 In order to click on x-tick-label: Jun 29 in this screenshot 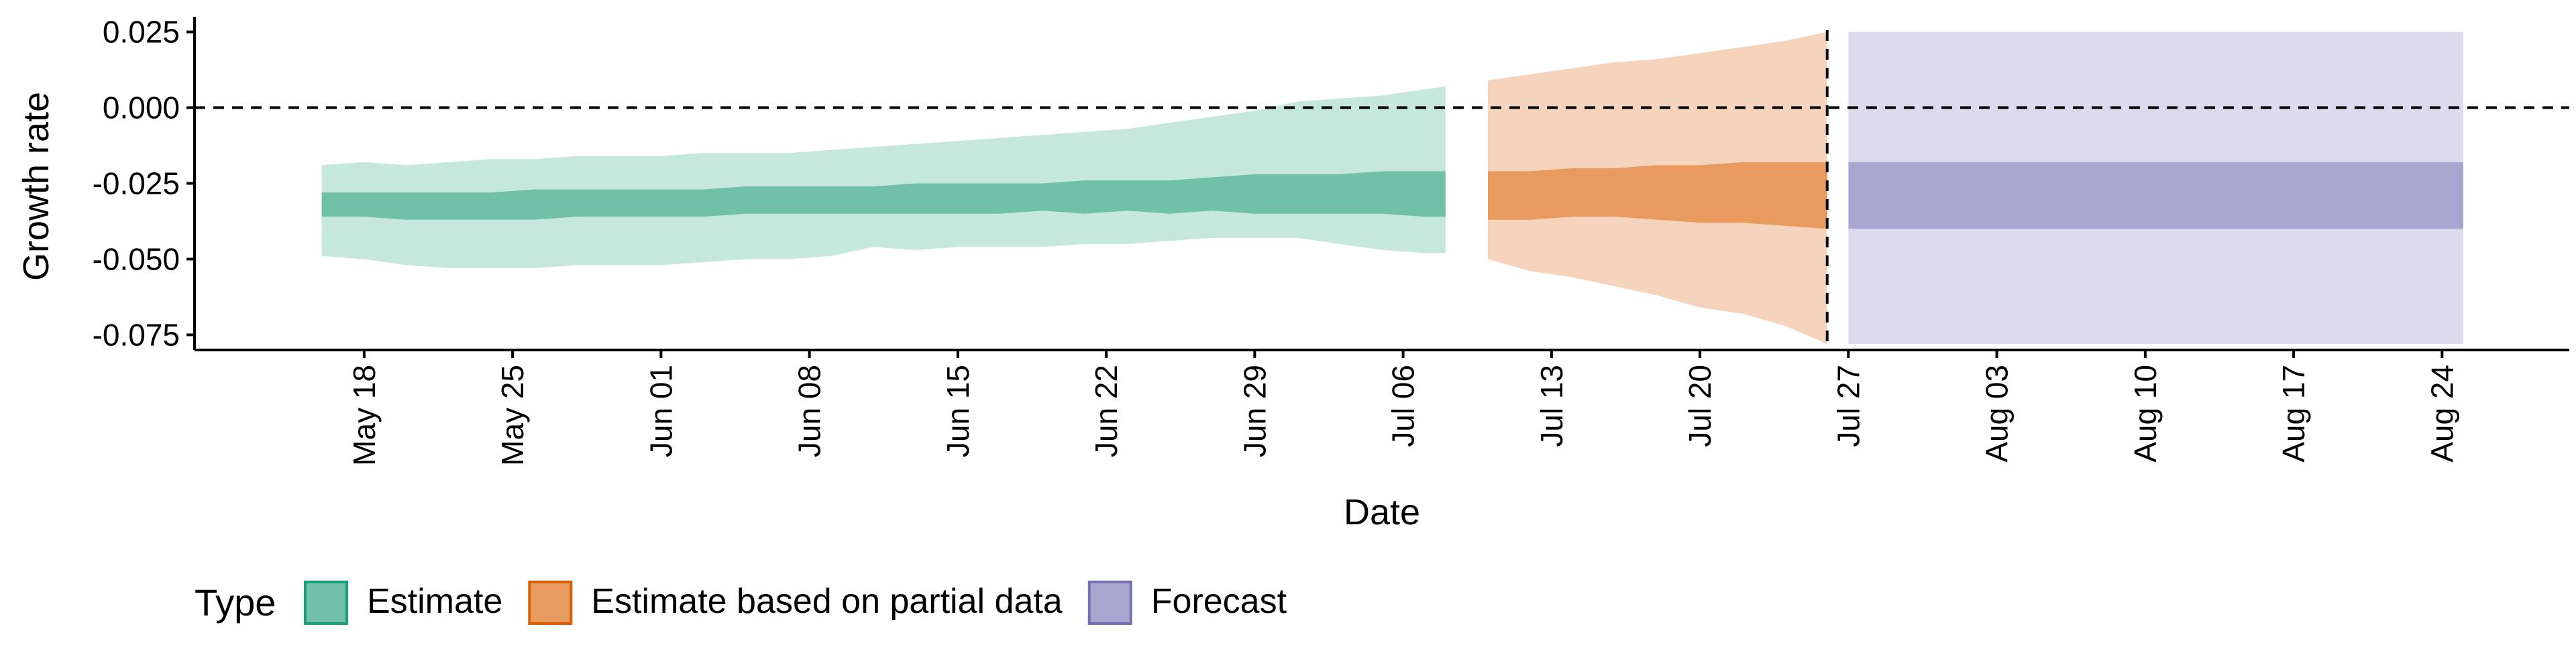, I will do `click(1254, 411)`.